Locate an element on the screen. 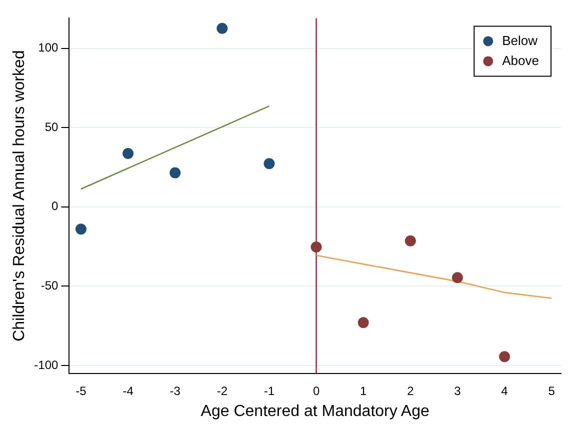  y-tick-label: -100 is located at coordinates (46, 365).